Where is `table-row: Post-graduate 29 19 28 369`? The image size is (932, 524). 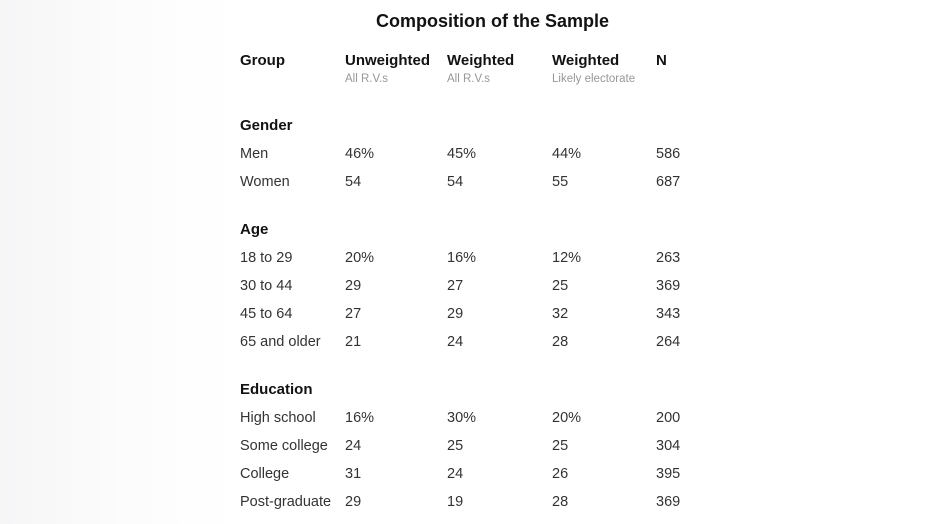 table-row: Post-graduate 29 19 28 369 is located at coordinates (492, 502).